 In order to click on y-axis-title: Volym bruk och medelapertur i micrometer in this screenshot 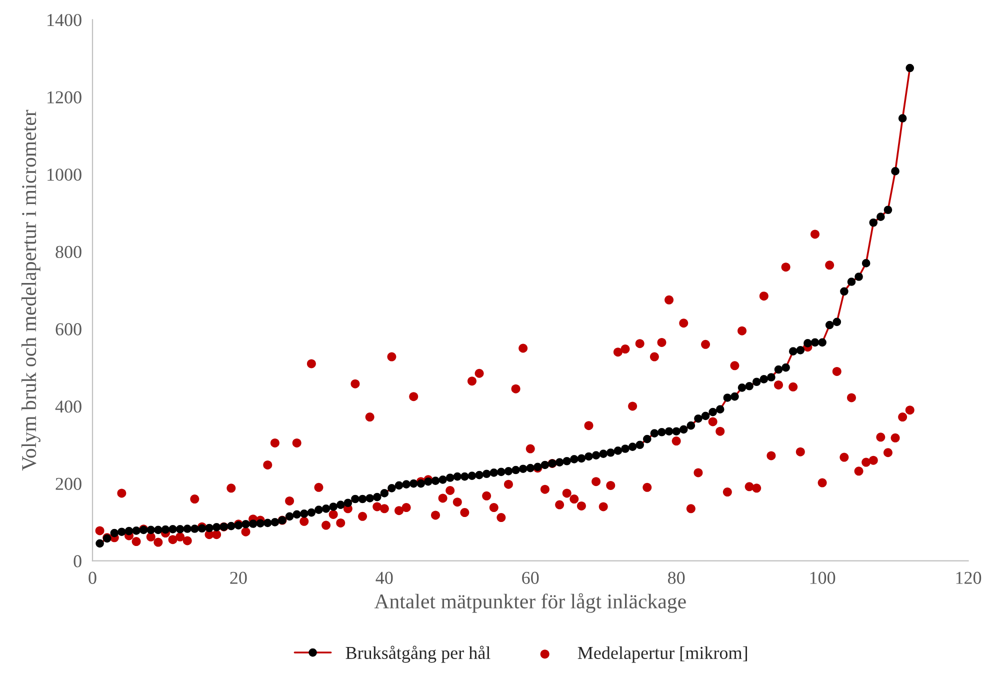, I will do `click(30, 290)`.